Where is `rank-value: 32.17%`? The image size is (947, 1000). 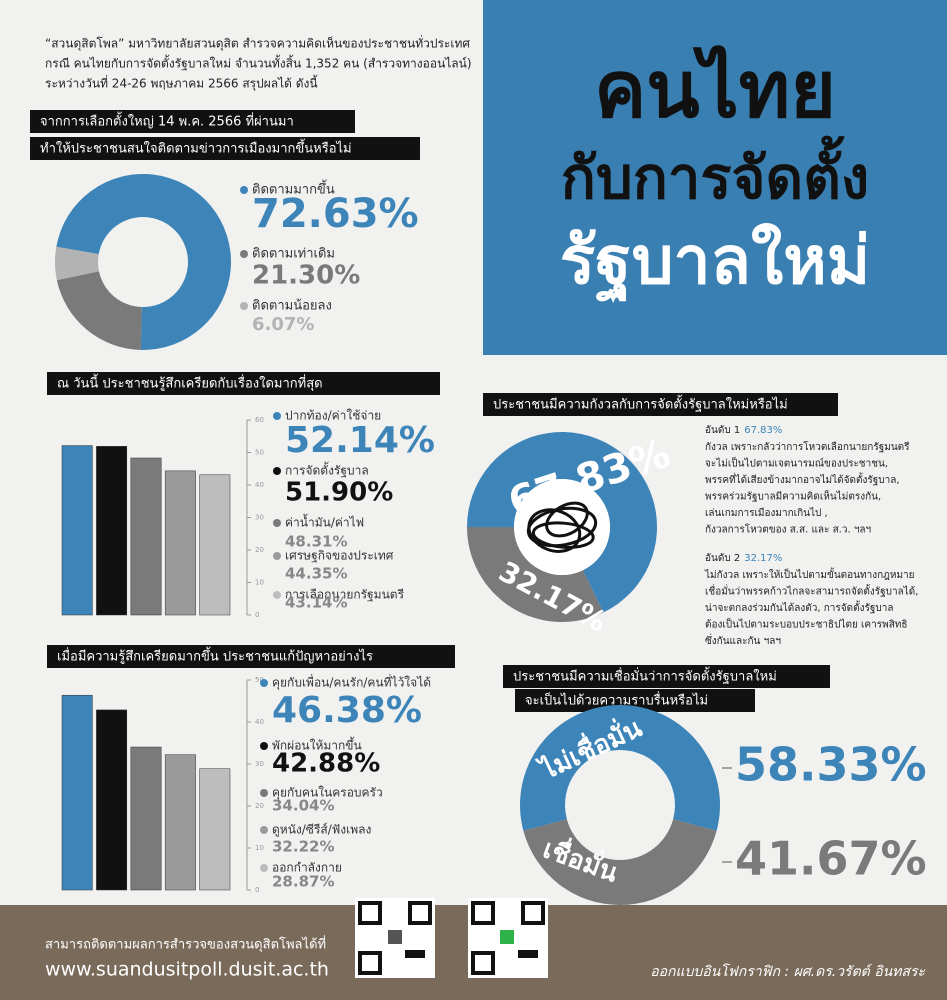
rank-value: 32.17% is located at coordinates (763, 558).